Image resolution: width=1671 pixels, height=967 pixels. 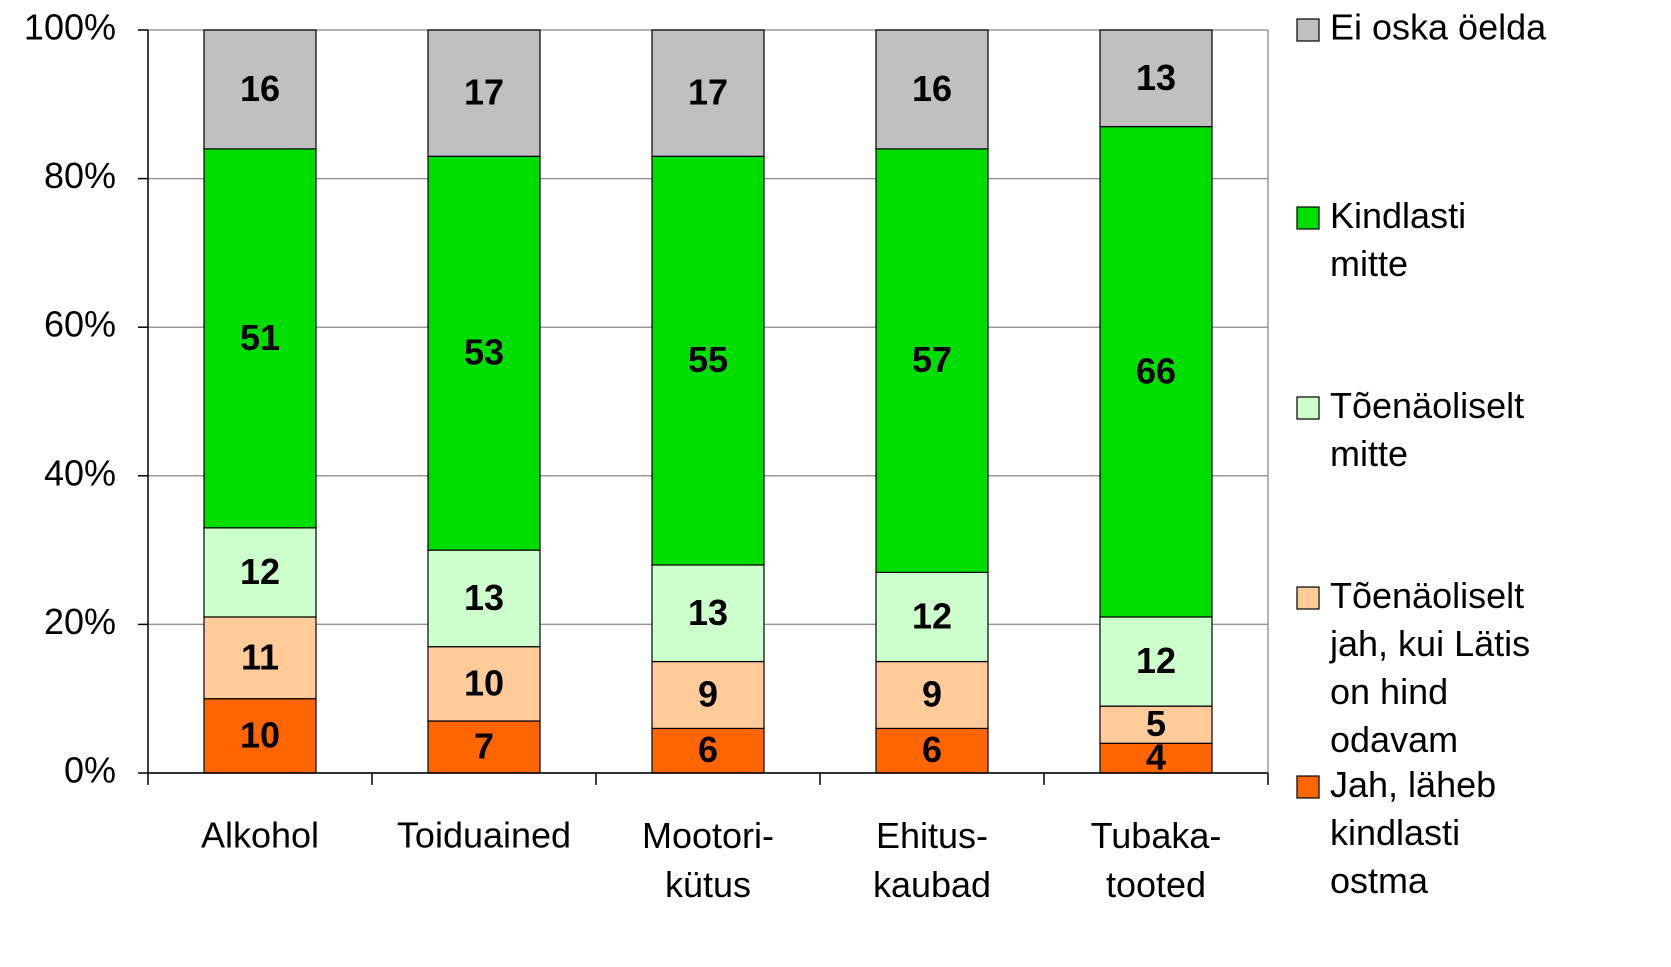 I want to click on y-tick-label: 40%, so click(x=80, y=472).